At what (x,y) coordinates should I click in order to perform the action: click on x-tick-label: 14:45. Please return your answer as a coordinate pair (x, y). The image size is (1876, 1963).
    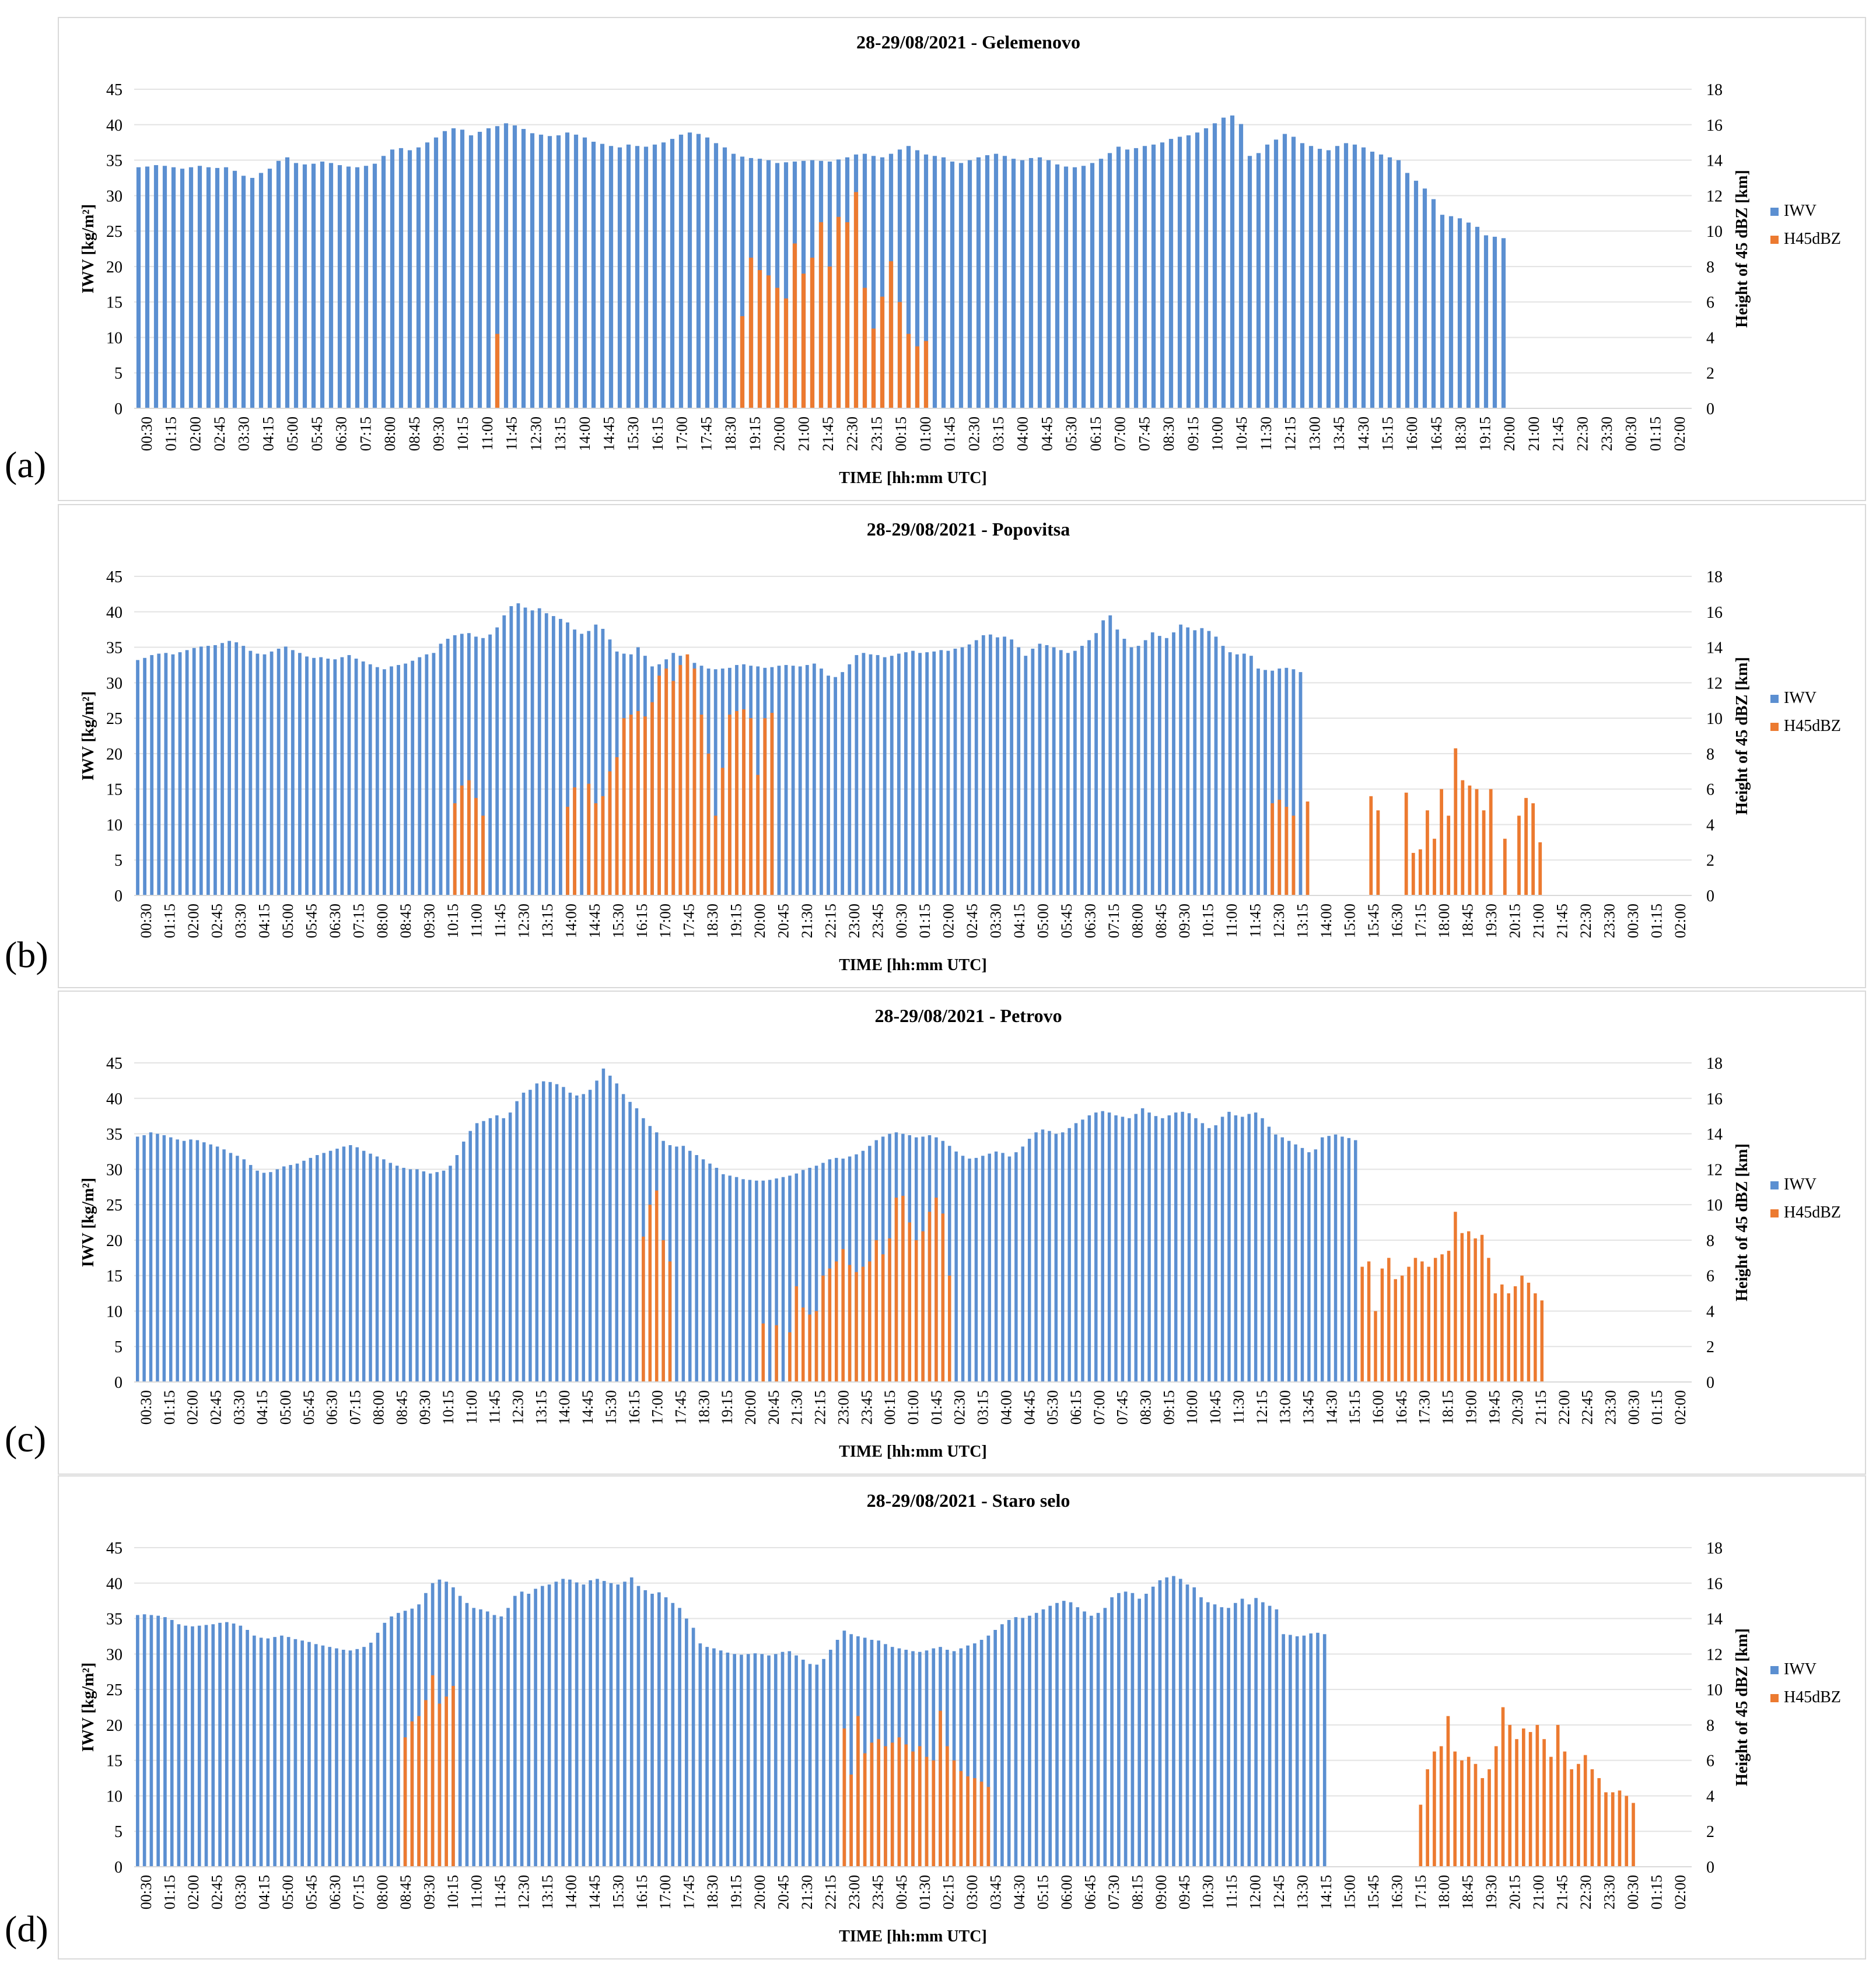
    Looking at the image, I should click on (594, 1892).